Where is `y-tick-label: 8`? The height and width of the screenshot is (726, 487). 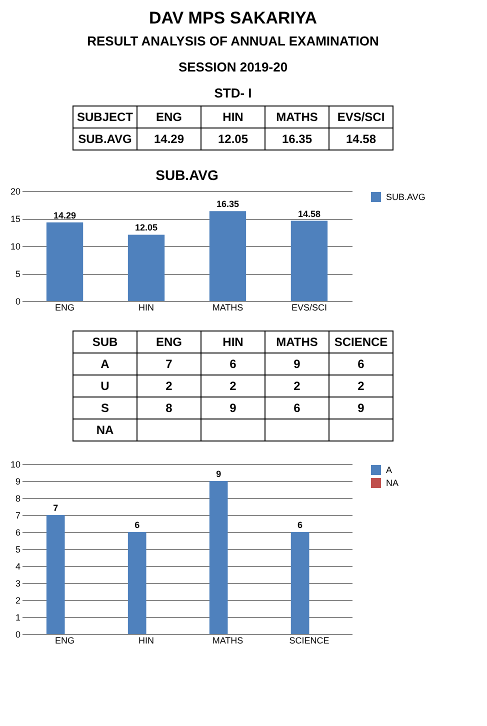 y-tick-label: 8 is located at coordinates (17, 499).